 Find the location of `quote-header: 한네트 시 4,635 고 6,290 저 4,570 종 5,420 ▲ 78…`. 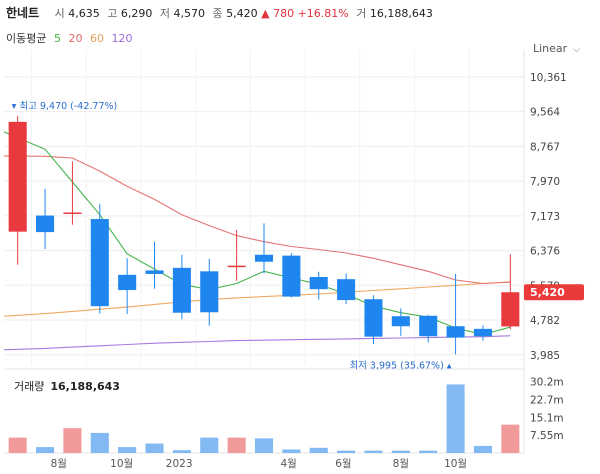

quote-header: 한네트 시 4,635 고 6,290 저 4,570 종 5,420 ▲ 78… is located at coordinates (219, 13).